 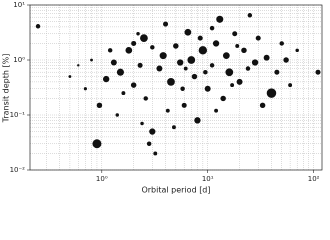 I want to click on x-tick-label: 10², so click(x=314, y=179).